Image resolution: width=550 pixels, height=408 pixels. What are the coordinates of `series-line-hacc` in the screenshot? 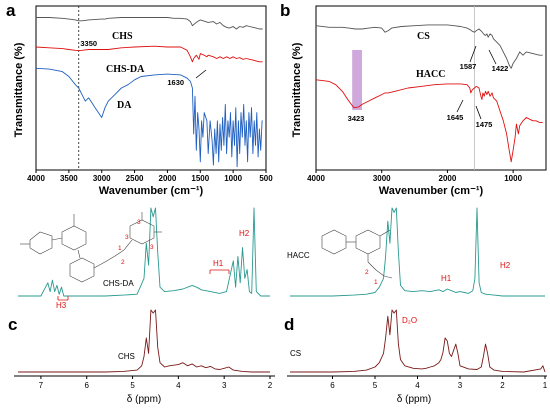 It's located at (429, 121).